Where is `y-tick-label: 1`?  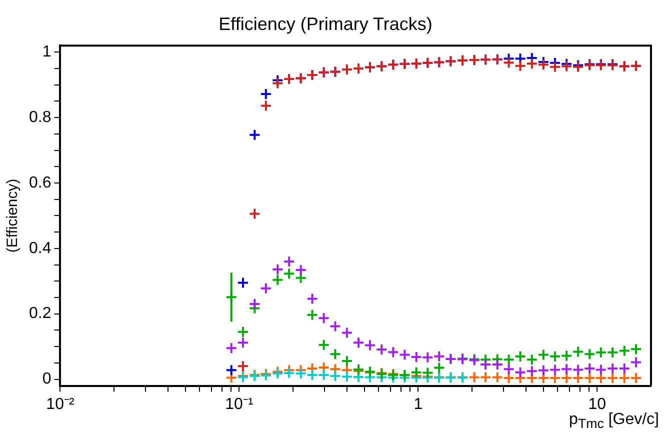 y-tick-label: 1 is located at coordinates (47, 52).